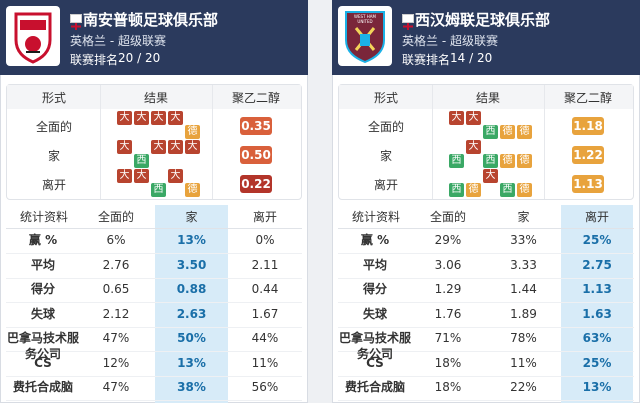  I want to click on stat-value: 38%, so click(191, 387).